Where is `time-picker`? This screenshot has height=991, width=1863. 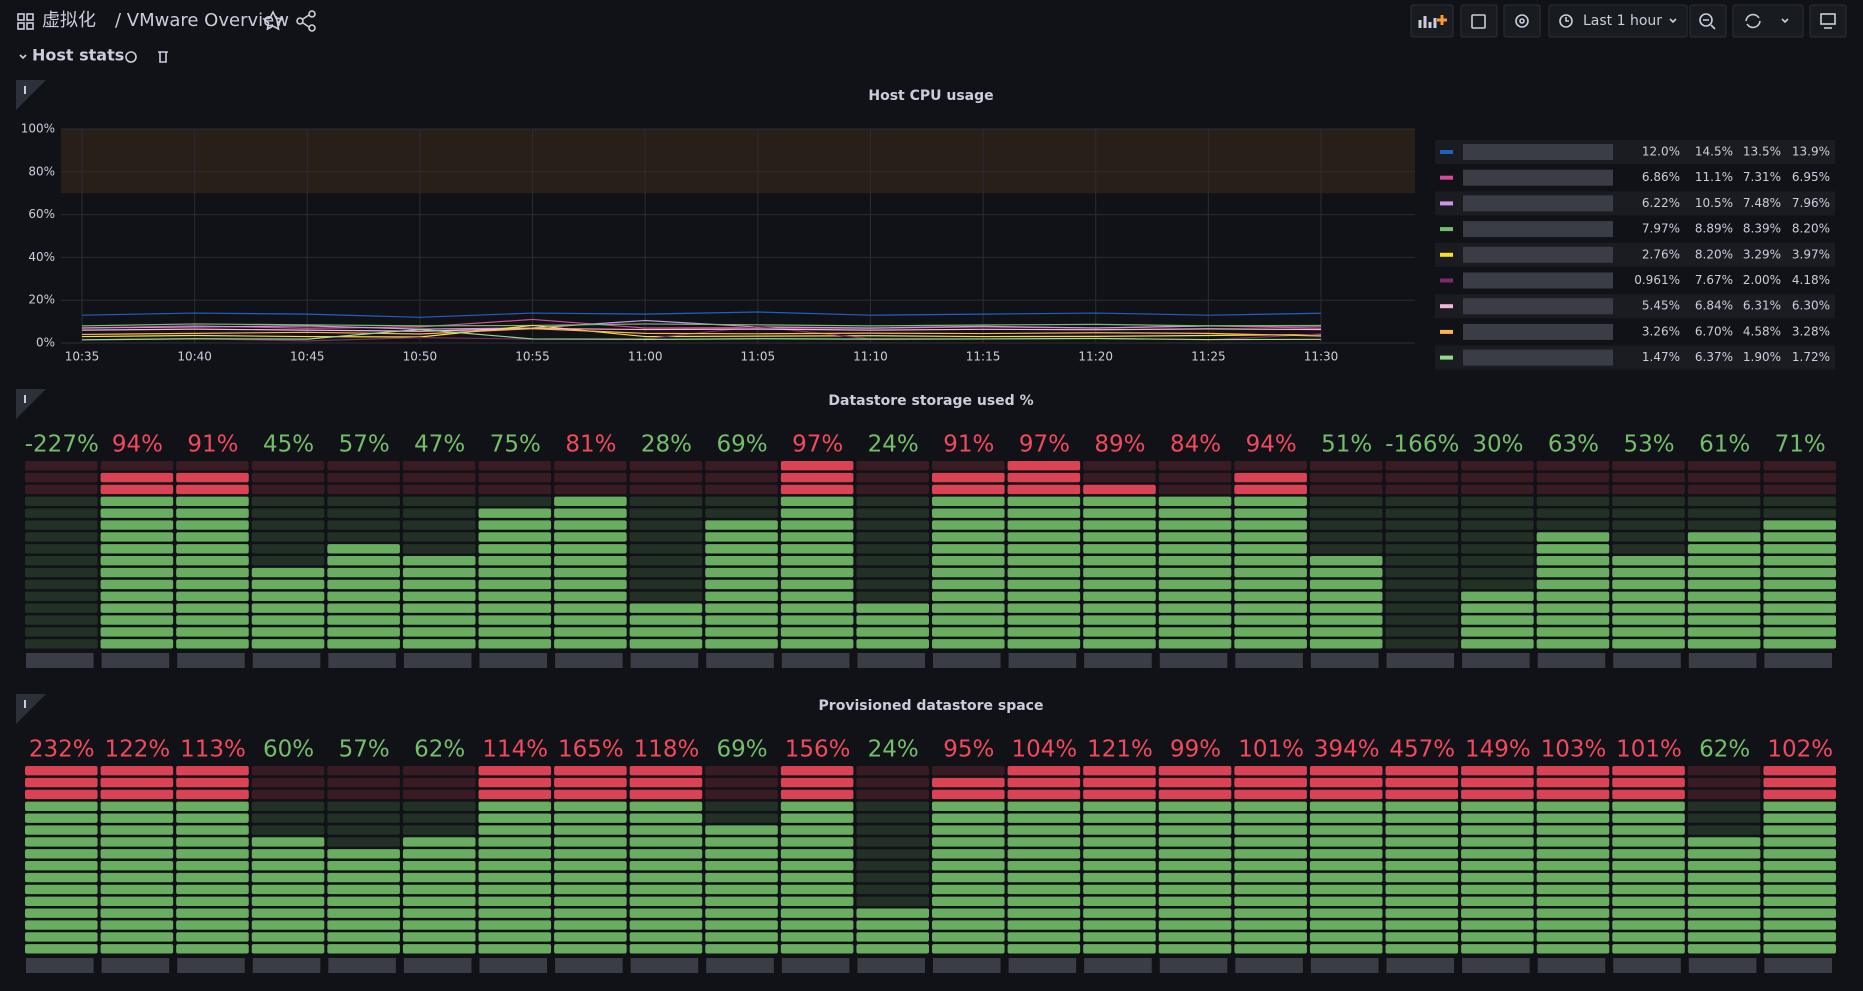
time-picker is located at coordinates (1618, 21).